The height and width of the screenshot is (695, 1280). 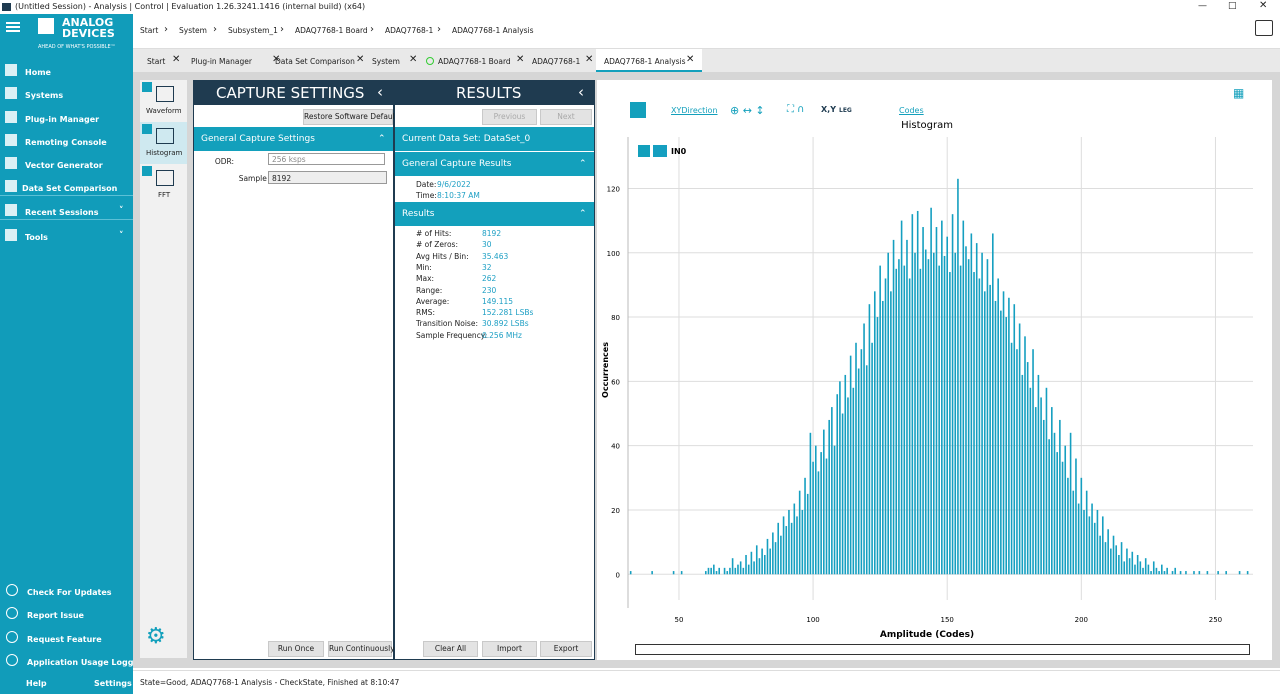 What do you see at coordinates (360, 649) in the screenshot?
I see `run-continuously-button: Run Continuously` at bounding box center [360, 649].